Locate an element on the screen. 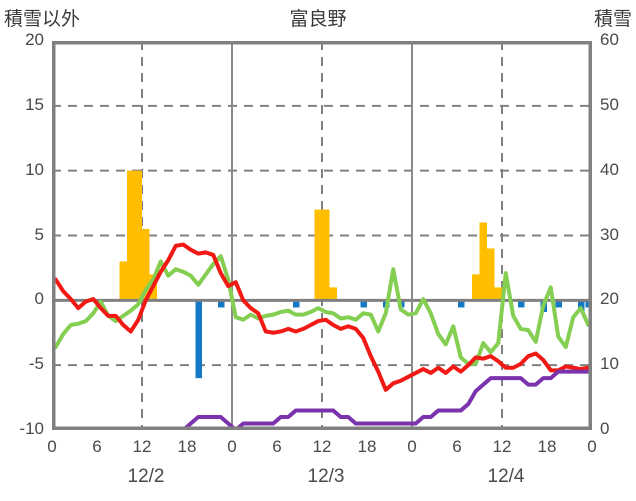 The height and width of the screenshot is (501, 636). day-label: 12/2 is located at coordinates (146, 476).